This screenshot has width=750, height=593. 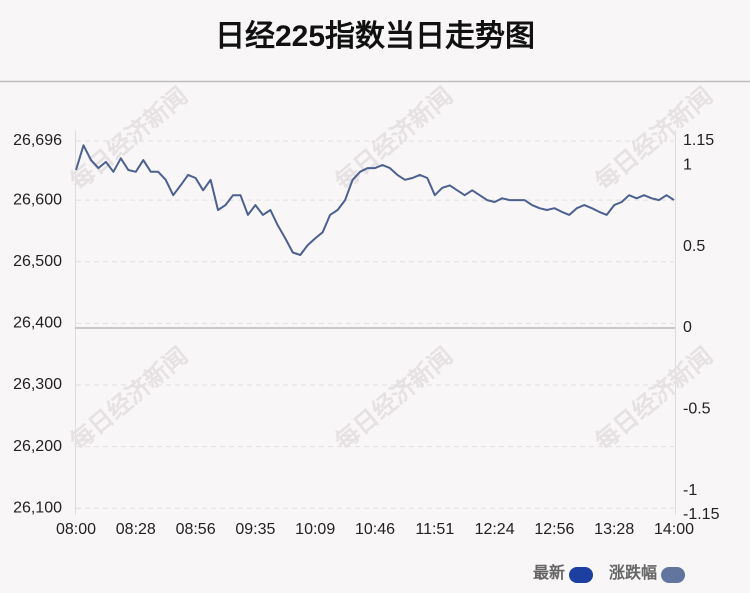 I want to click on y-tick-label: 26,400, so click(x=37, y=323).